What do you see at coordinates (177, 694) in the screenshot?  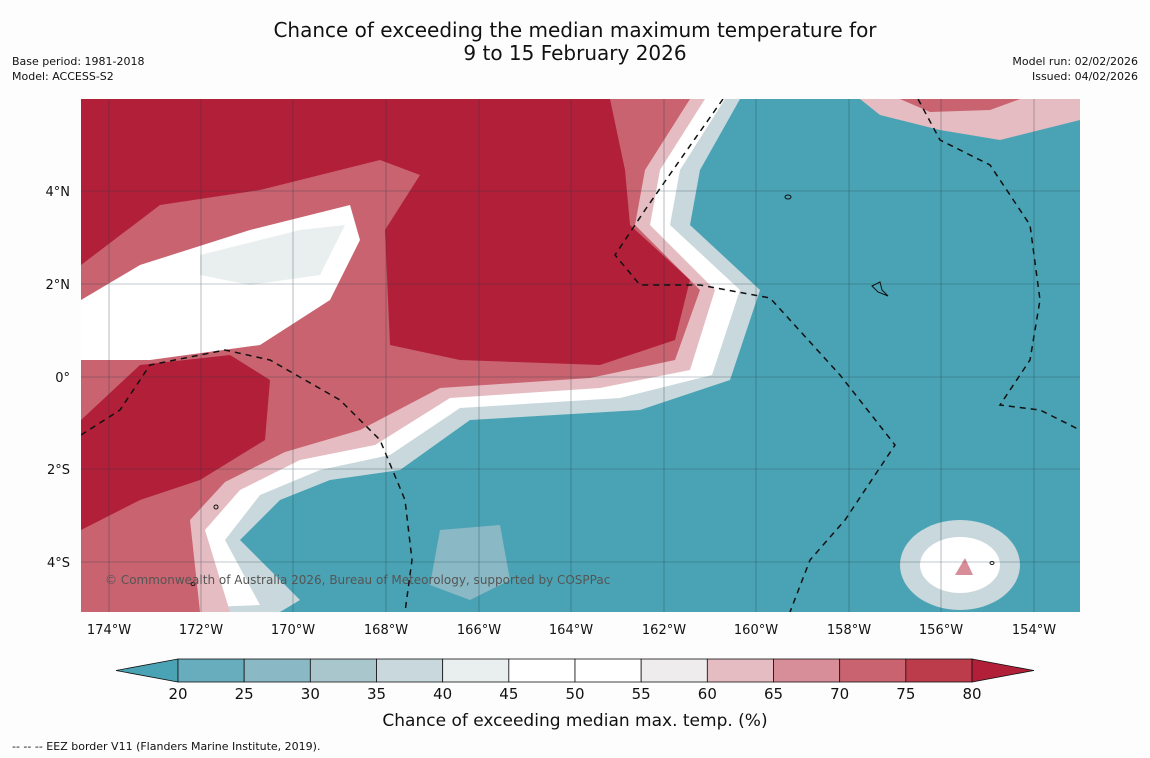 I see `colorbar-tick-label: 20` at bounding box center [177, 694].